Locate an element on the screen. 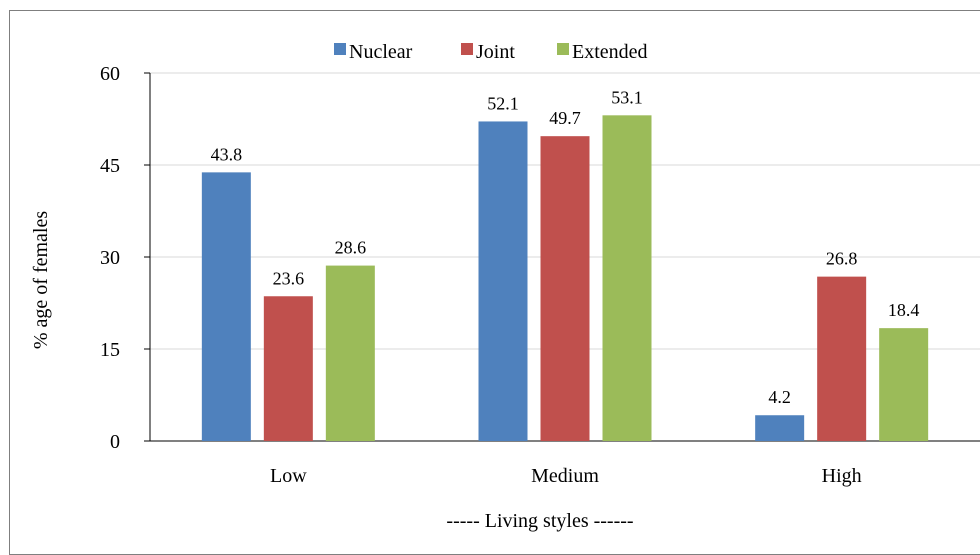 This screenshot has width=980, height=555. bar-extended-high is located at coordinates (904, 384).